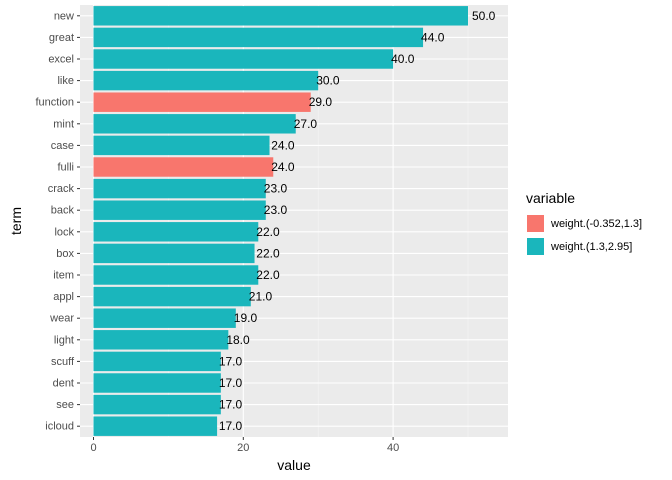  I want to click on bar-value-label: 27.0, so click(306, 124).